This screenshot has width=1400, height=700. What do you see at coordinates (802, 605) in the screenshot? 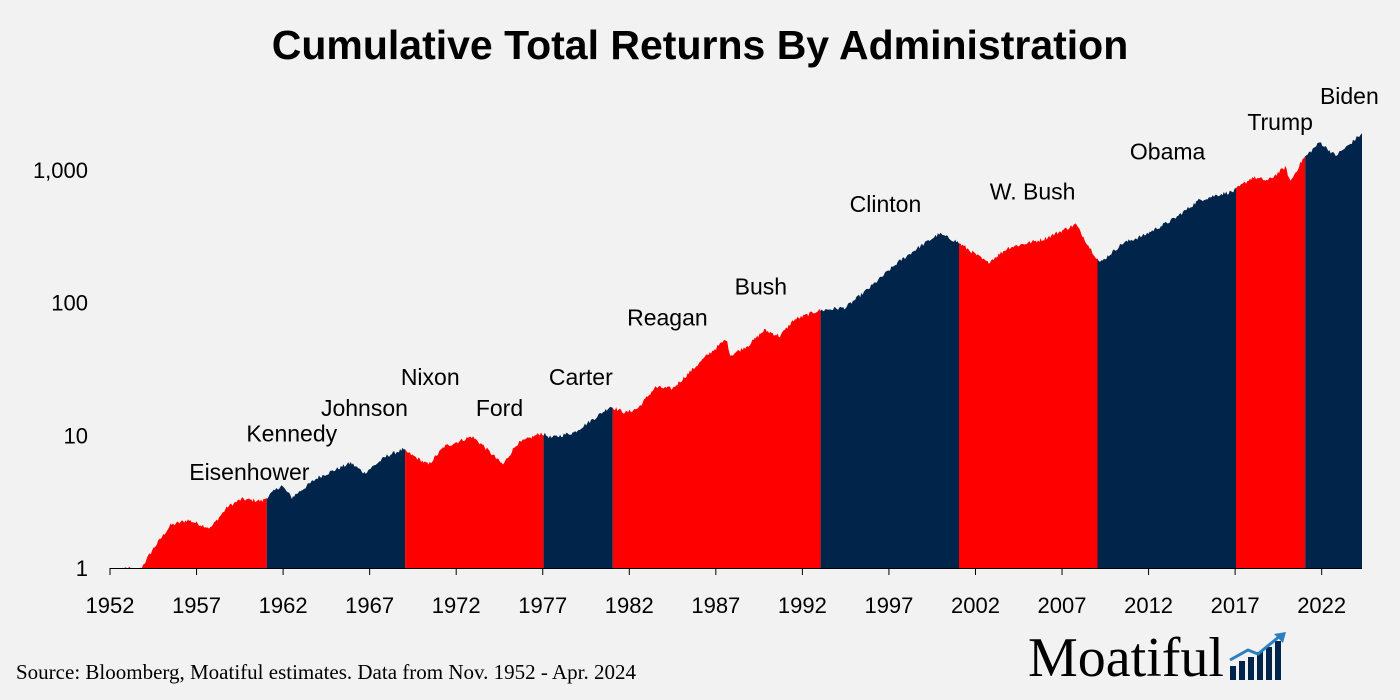
I see `x-tick-label: 1992` at bounding box center [802, 605].